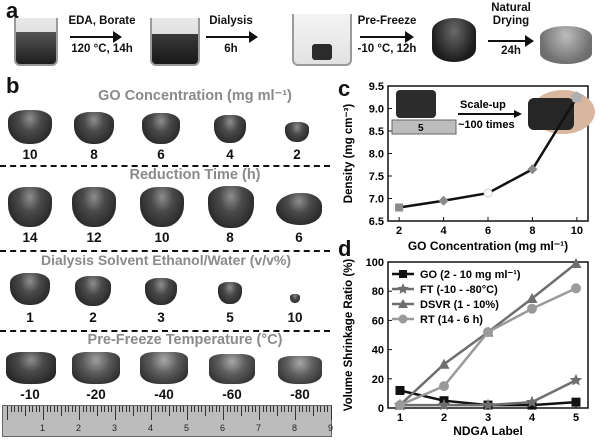 The height and width of the screenshot is (442, 600). What do you see at coordinates (381, 409) in the screenshot?
I see `y-tick-label: 0` at bounding box center [381, 409].